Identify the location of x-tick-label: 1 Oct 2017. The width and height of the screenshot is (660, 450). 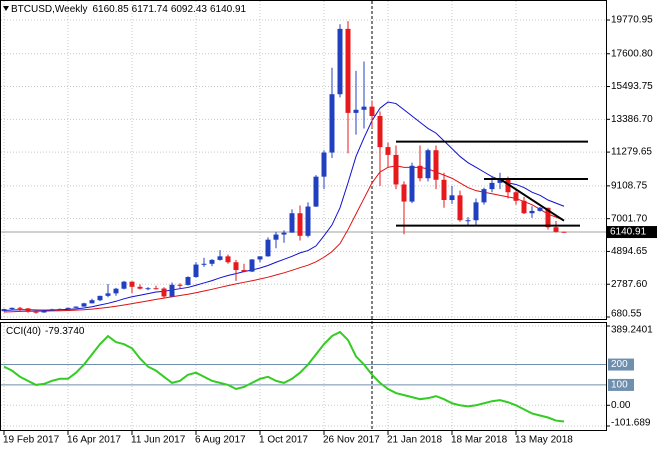
(283, 440).